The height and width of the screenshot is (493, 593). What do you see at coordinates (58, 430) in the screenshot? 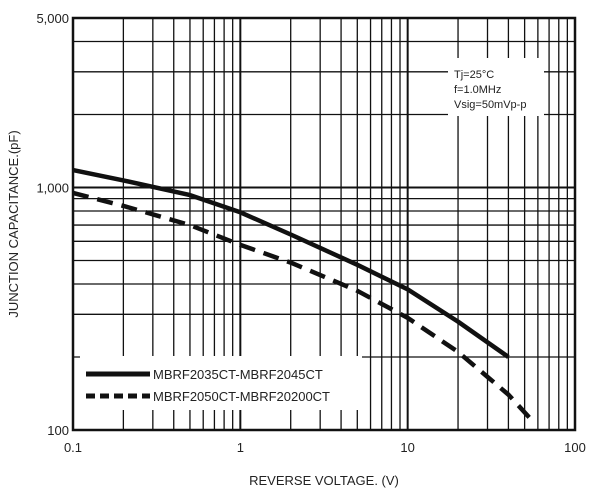
I see `y-tick-label: 100` at bounding box center [58, 430].